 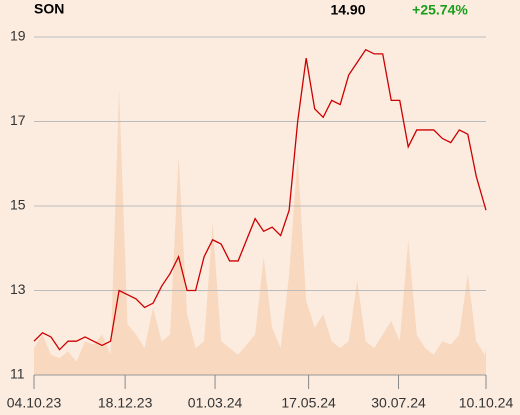 I want to click on ticker: SON, so click(x=49, y=9).